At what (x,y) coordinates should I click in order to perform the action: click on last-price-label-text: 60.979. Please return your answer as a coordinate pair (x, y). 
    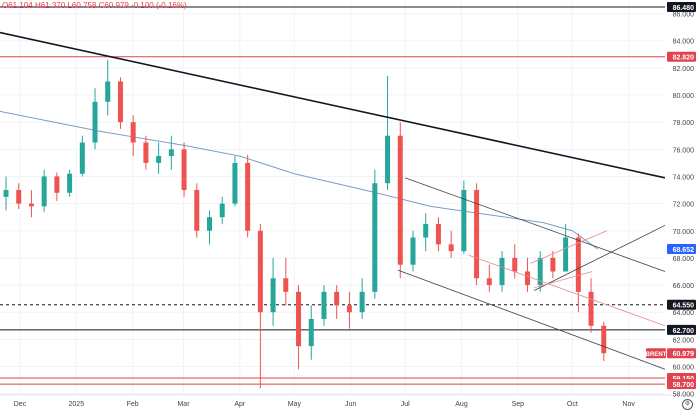
    Looking at the image, I should click on (684, 354).